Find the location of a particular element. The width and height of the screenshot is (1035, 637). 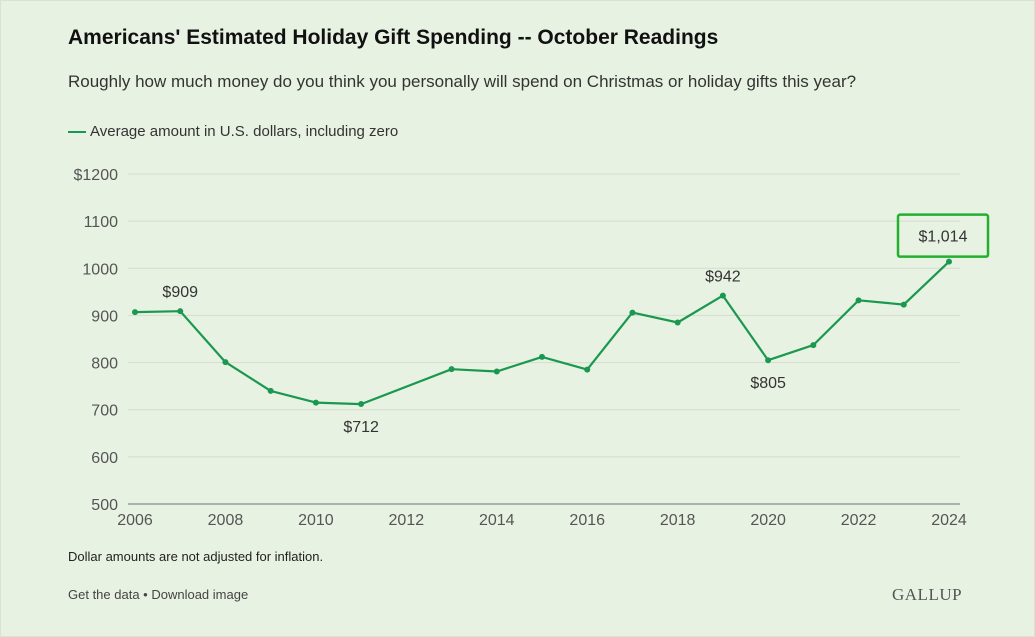

x-tick-label: 2018 is located at coordinates (678, 520).